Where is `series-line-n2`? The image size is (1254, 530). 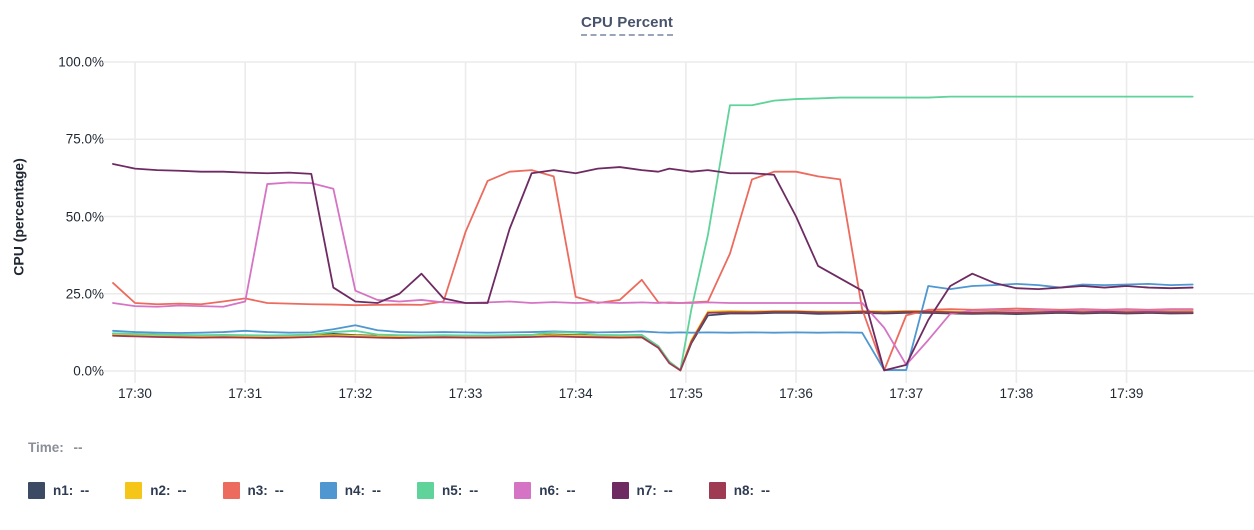 series-line-n2 is located at coordinates (653, 340).